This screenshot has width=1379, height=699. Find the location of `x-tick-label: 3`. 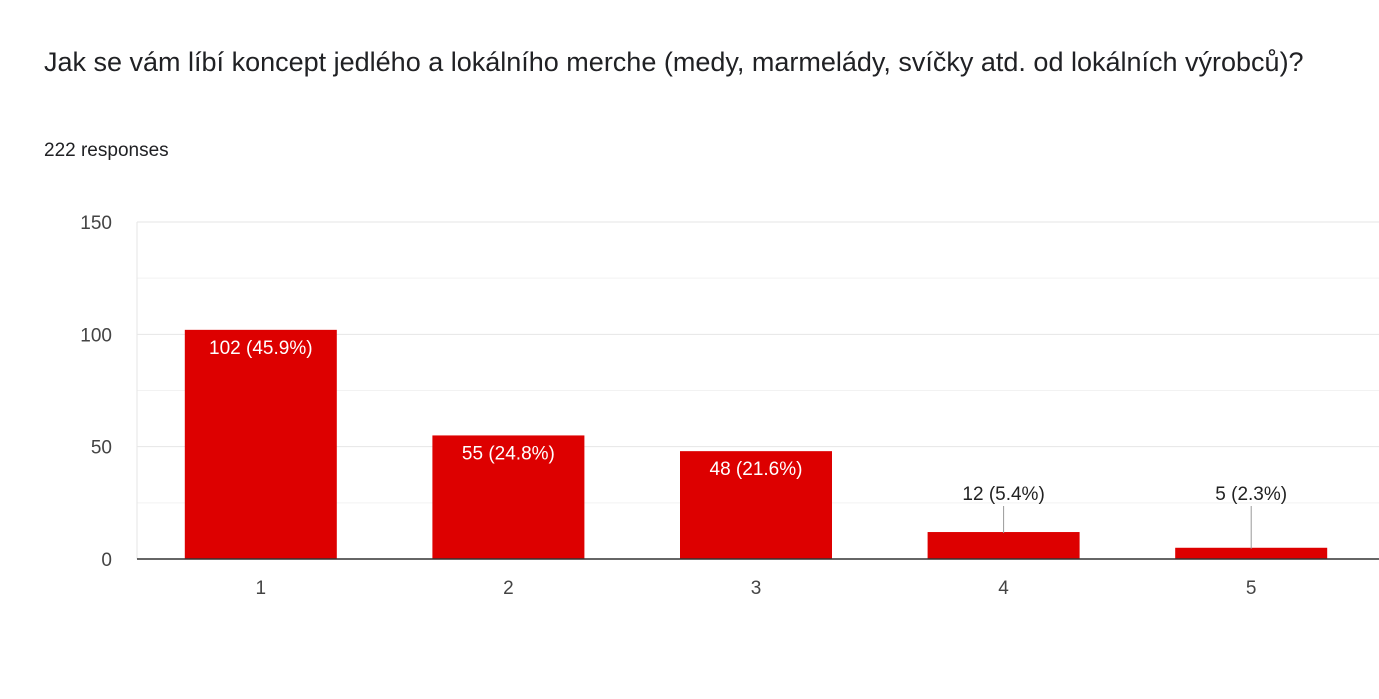

x-tick-label: 3 is located at coordinates (756, 588).